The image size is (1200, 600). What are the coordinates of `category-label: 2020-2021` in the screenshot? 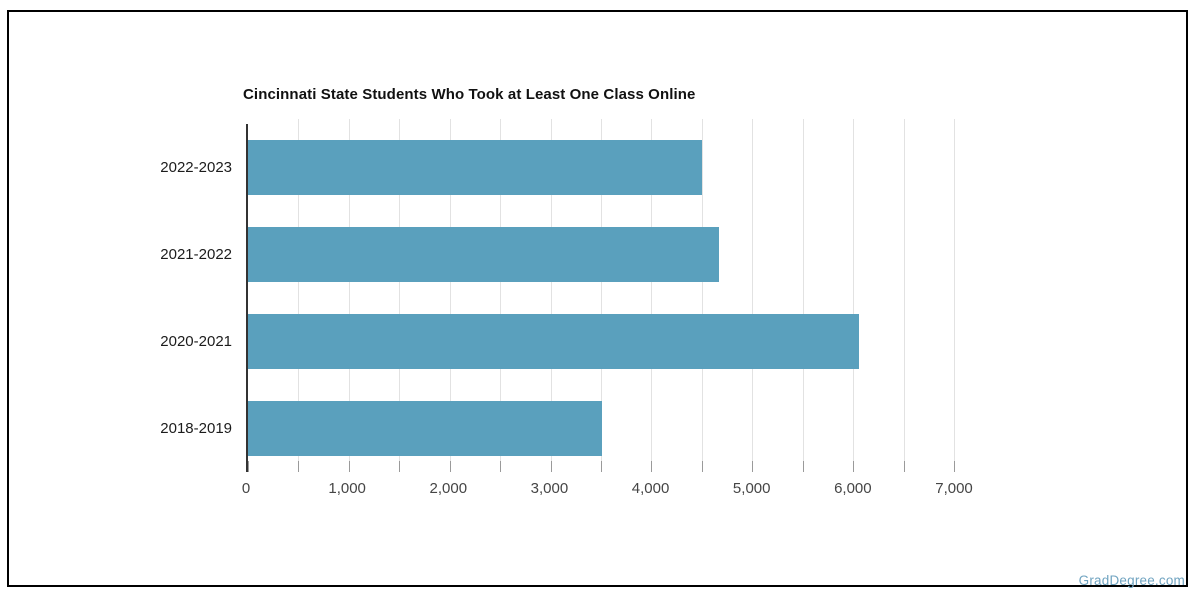 It's located at (196, 341).